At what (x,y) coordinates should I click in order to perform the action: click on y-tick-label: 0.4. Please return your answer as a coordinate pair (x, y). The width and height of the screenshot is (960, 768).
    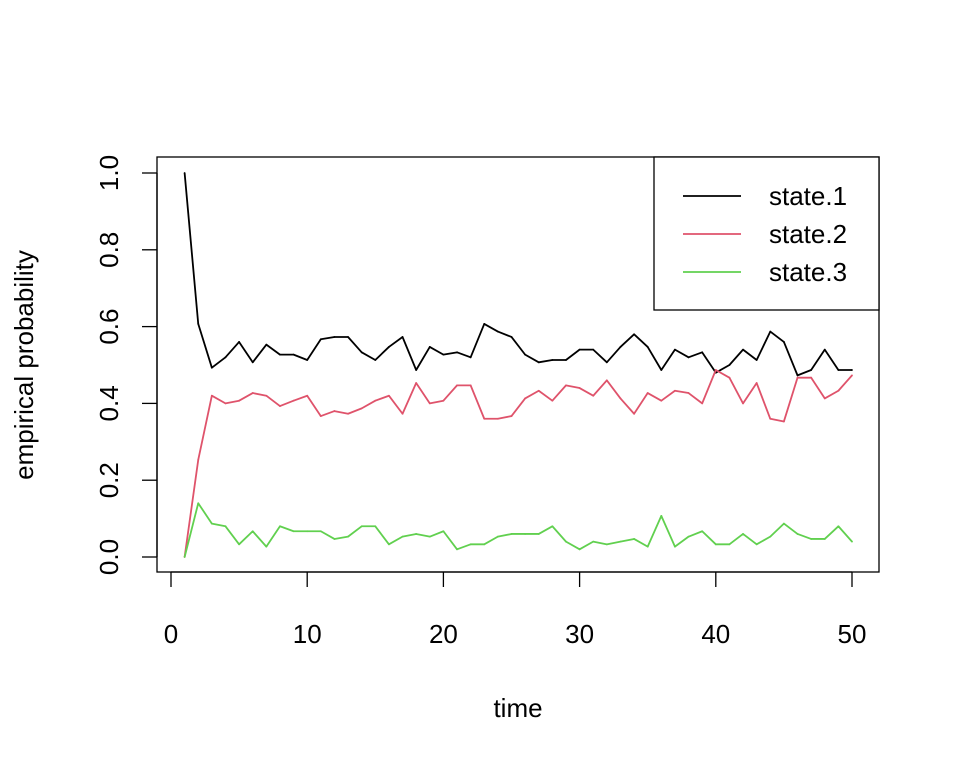
    Looking at the image, I should click on (109, 403).